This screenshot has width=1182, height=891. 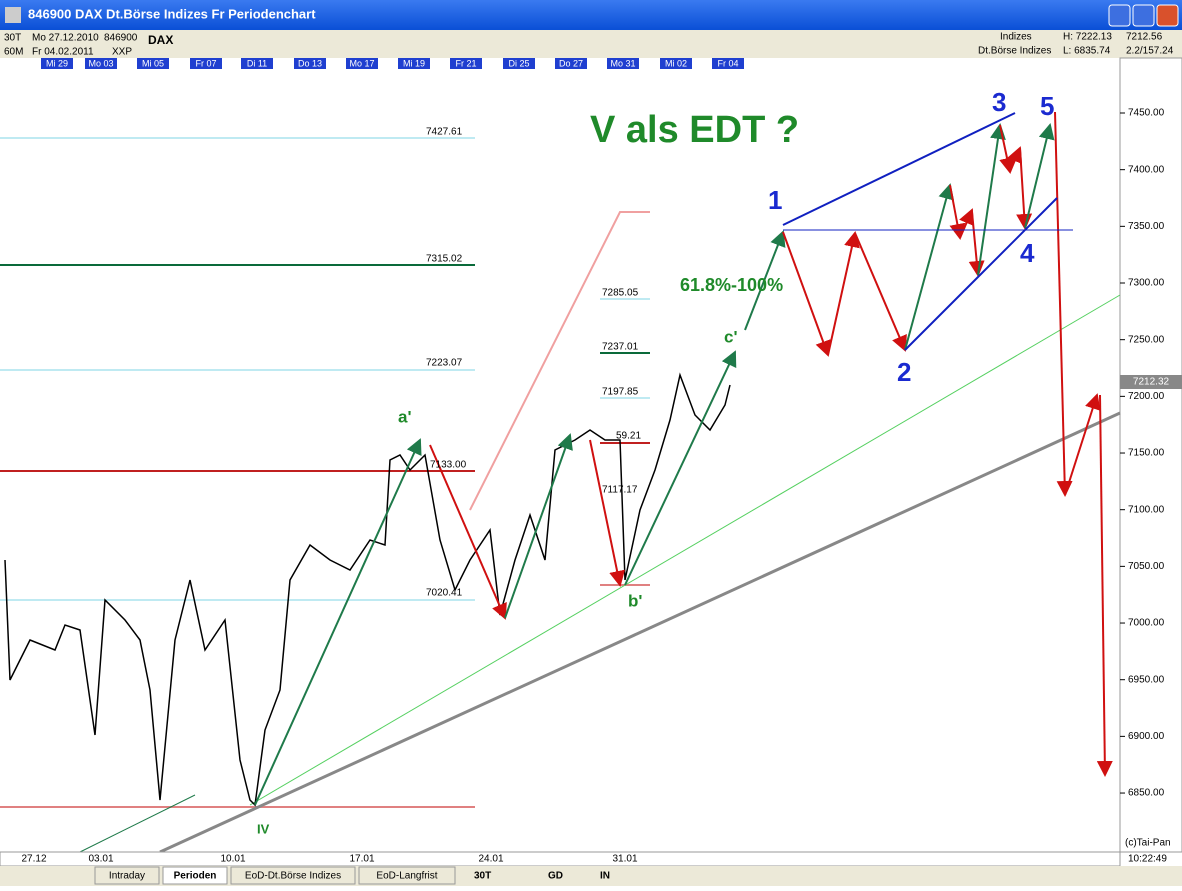 What do you see at coordinates (628, 436) in the screenshot?
I see `level-label: 59.21` at bounding box center [628, 436].